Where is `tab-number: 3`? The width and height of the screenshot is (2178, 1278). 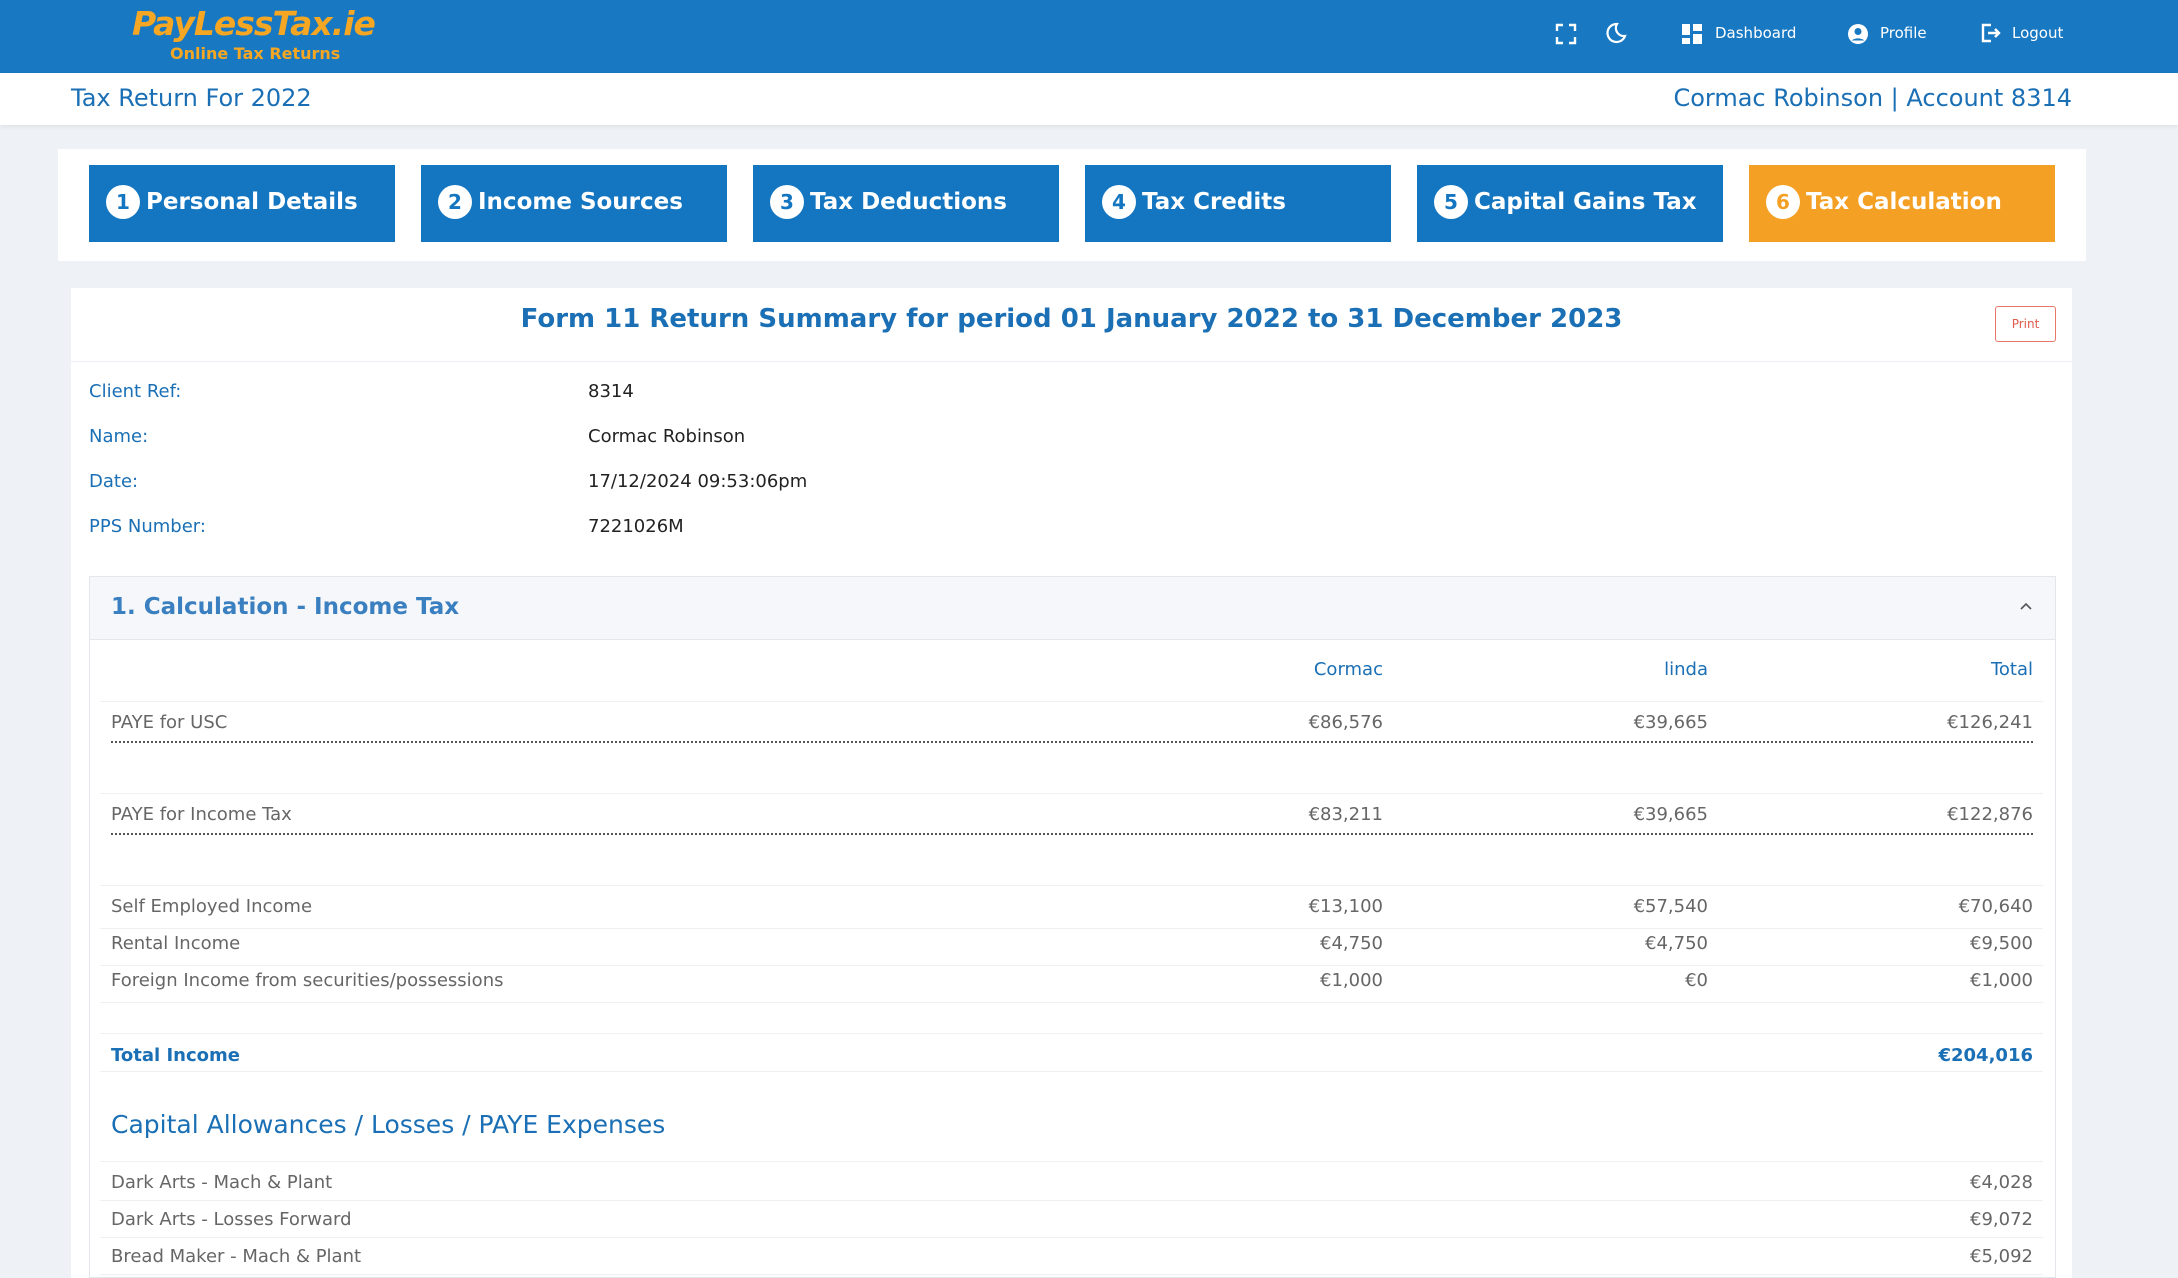
tab-number: 3 is located at coordinates (787, 202).